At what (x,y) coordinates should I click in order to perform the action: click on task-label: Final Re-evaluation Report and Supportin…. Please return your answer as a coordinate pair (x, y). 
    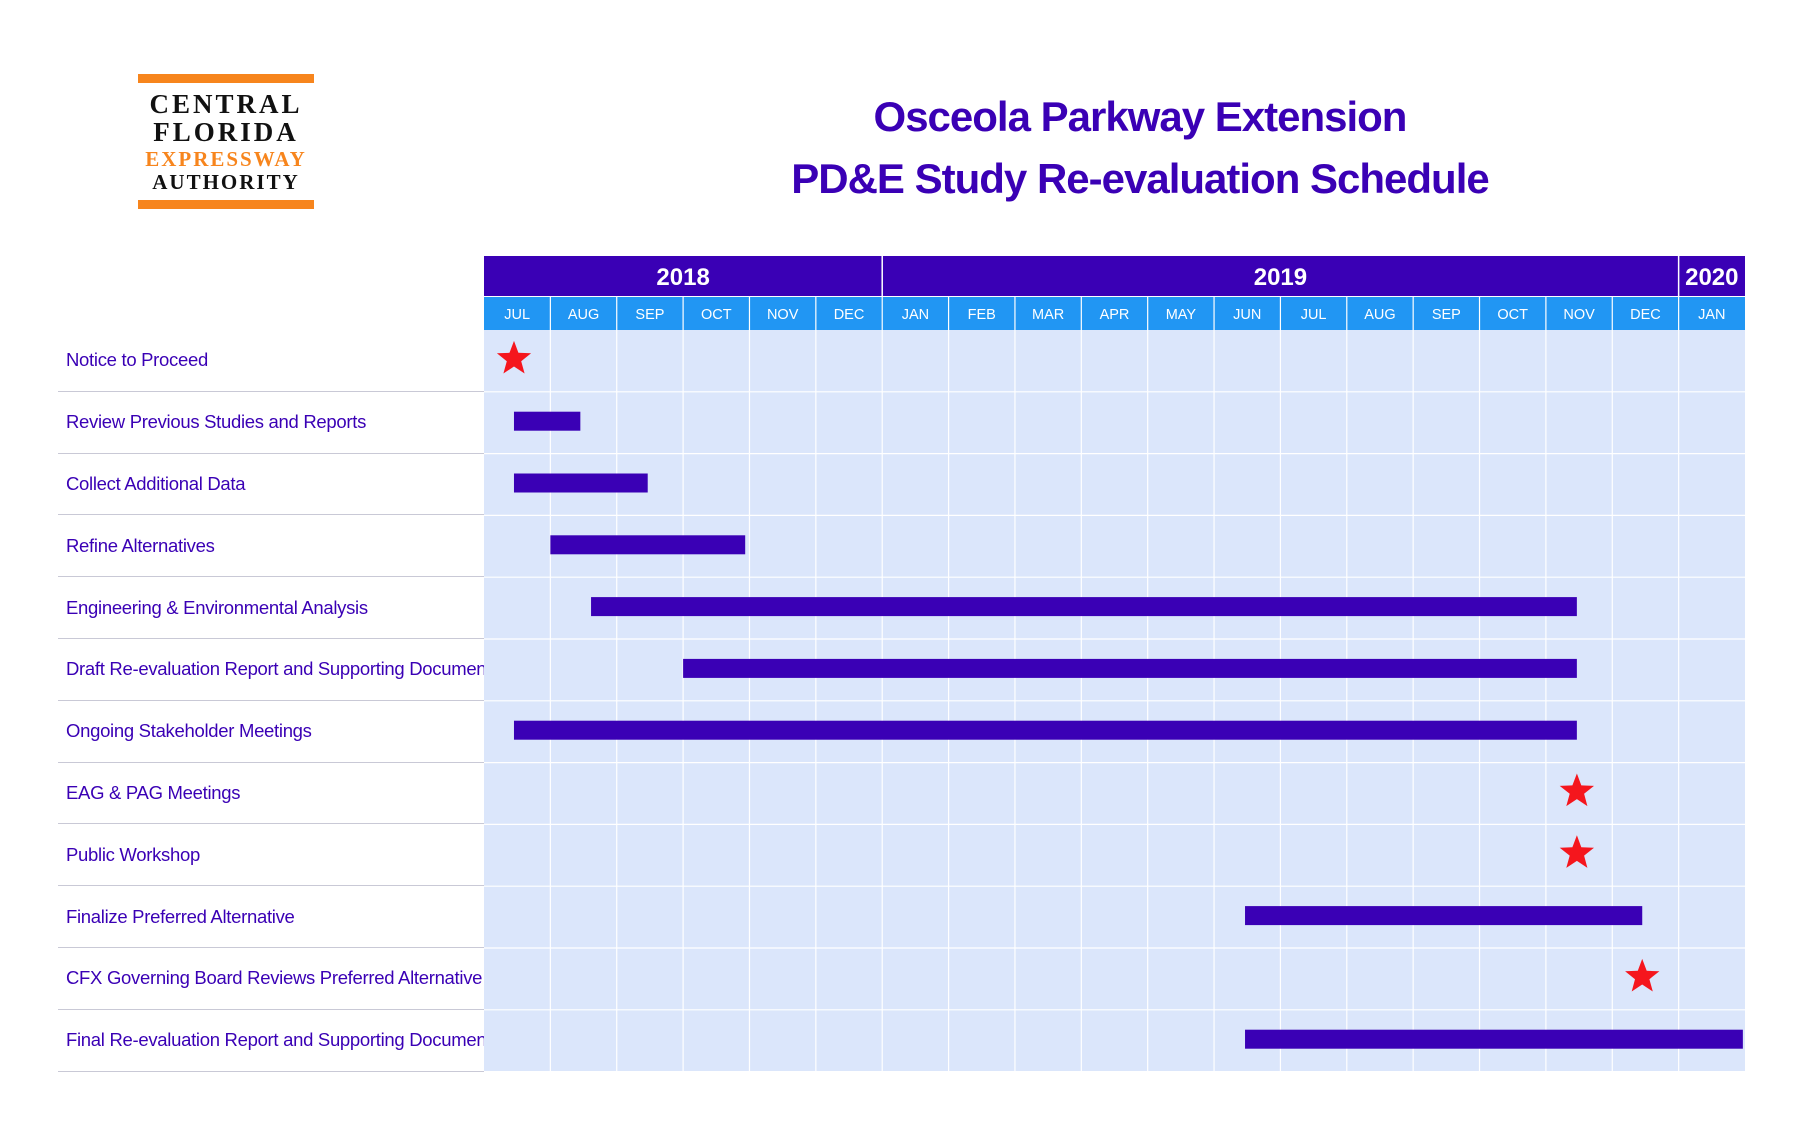
    Looking at the image, I should click on (279, 1041).